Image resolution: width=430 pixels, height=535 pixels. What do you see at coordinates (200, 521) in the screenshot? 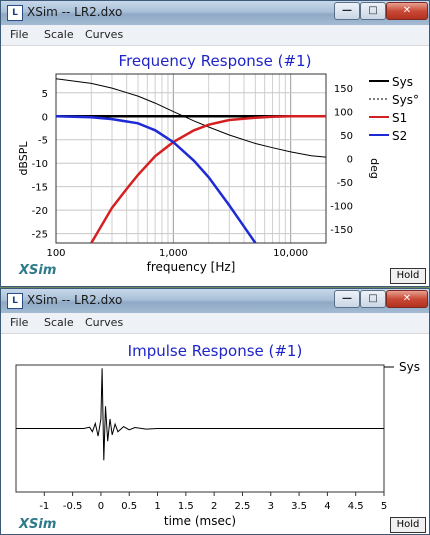
I see `x-axis-label: time (msec)` at bounding box center [200, 521].